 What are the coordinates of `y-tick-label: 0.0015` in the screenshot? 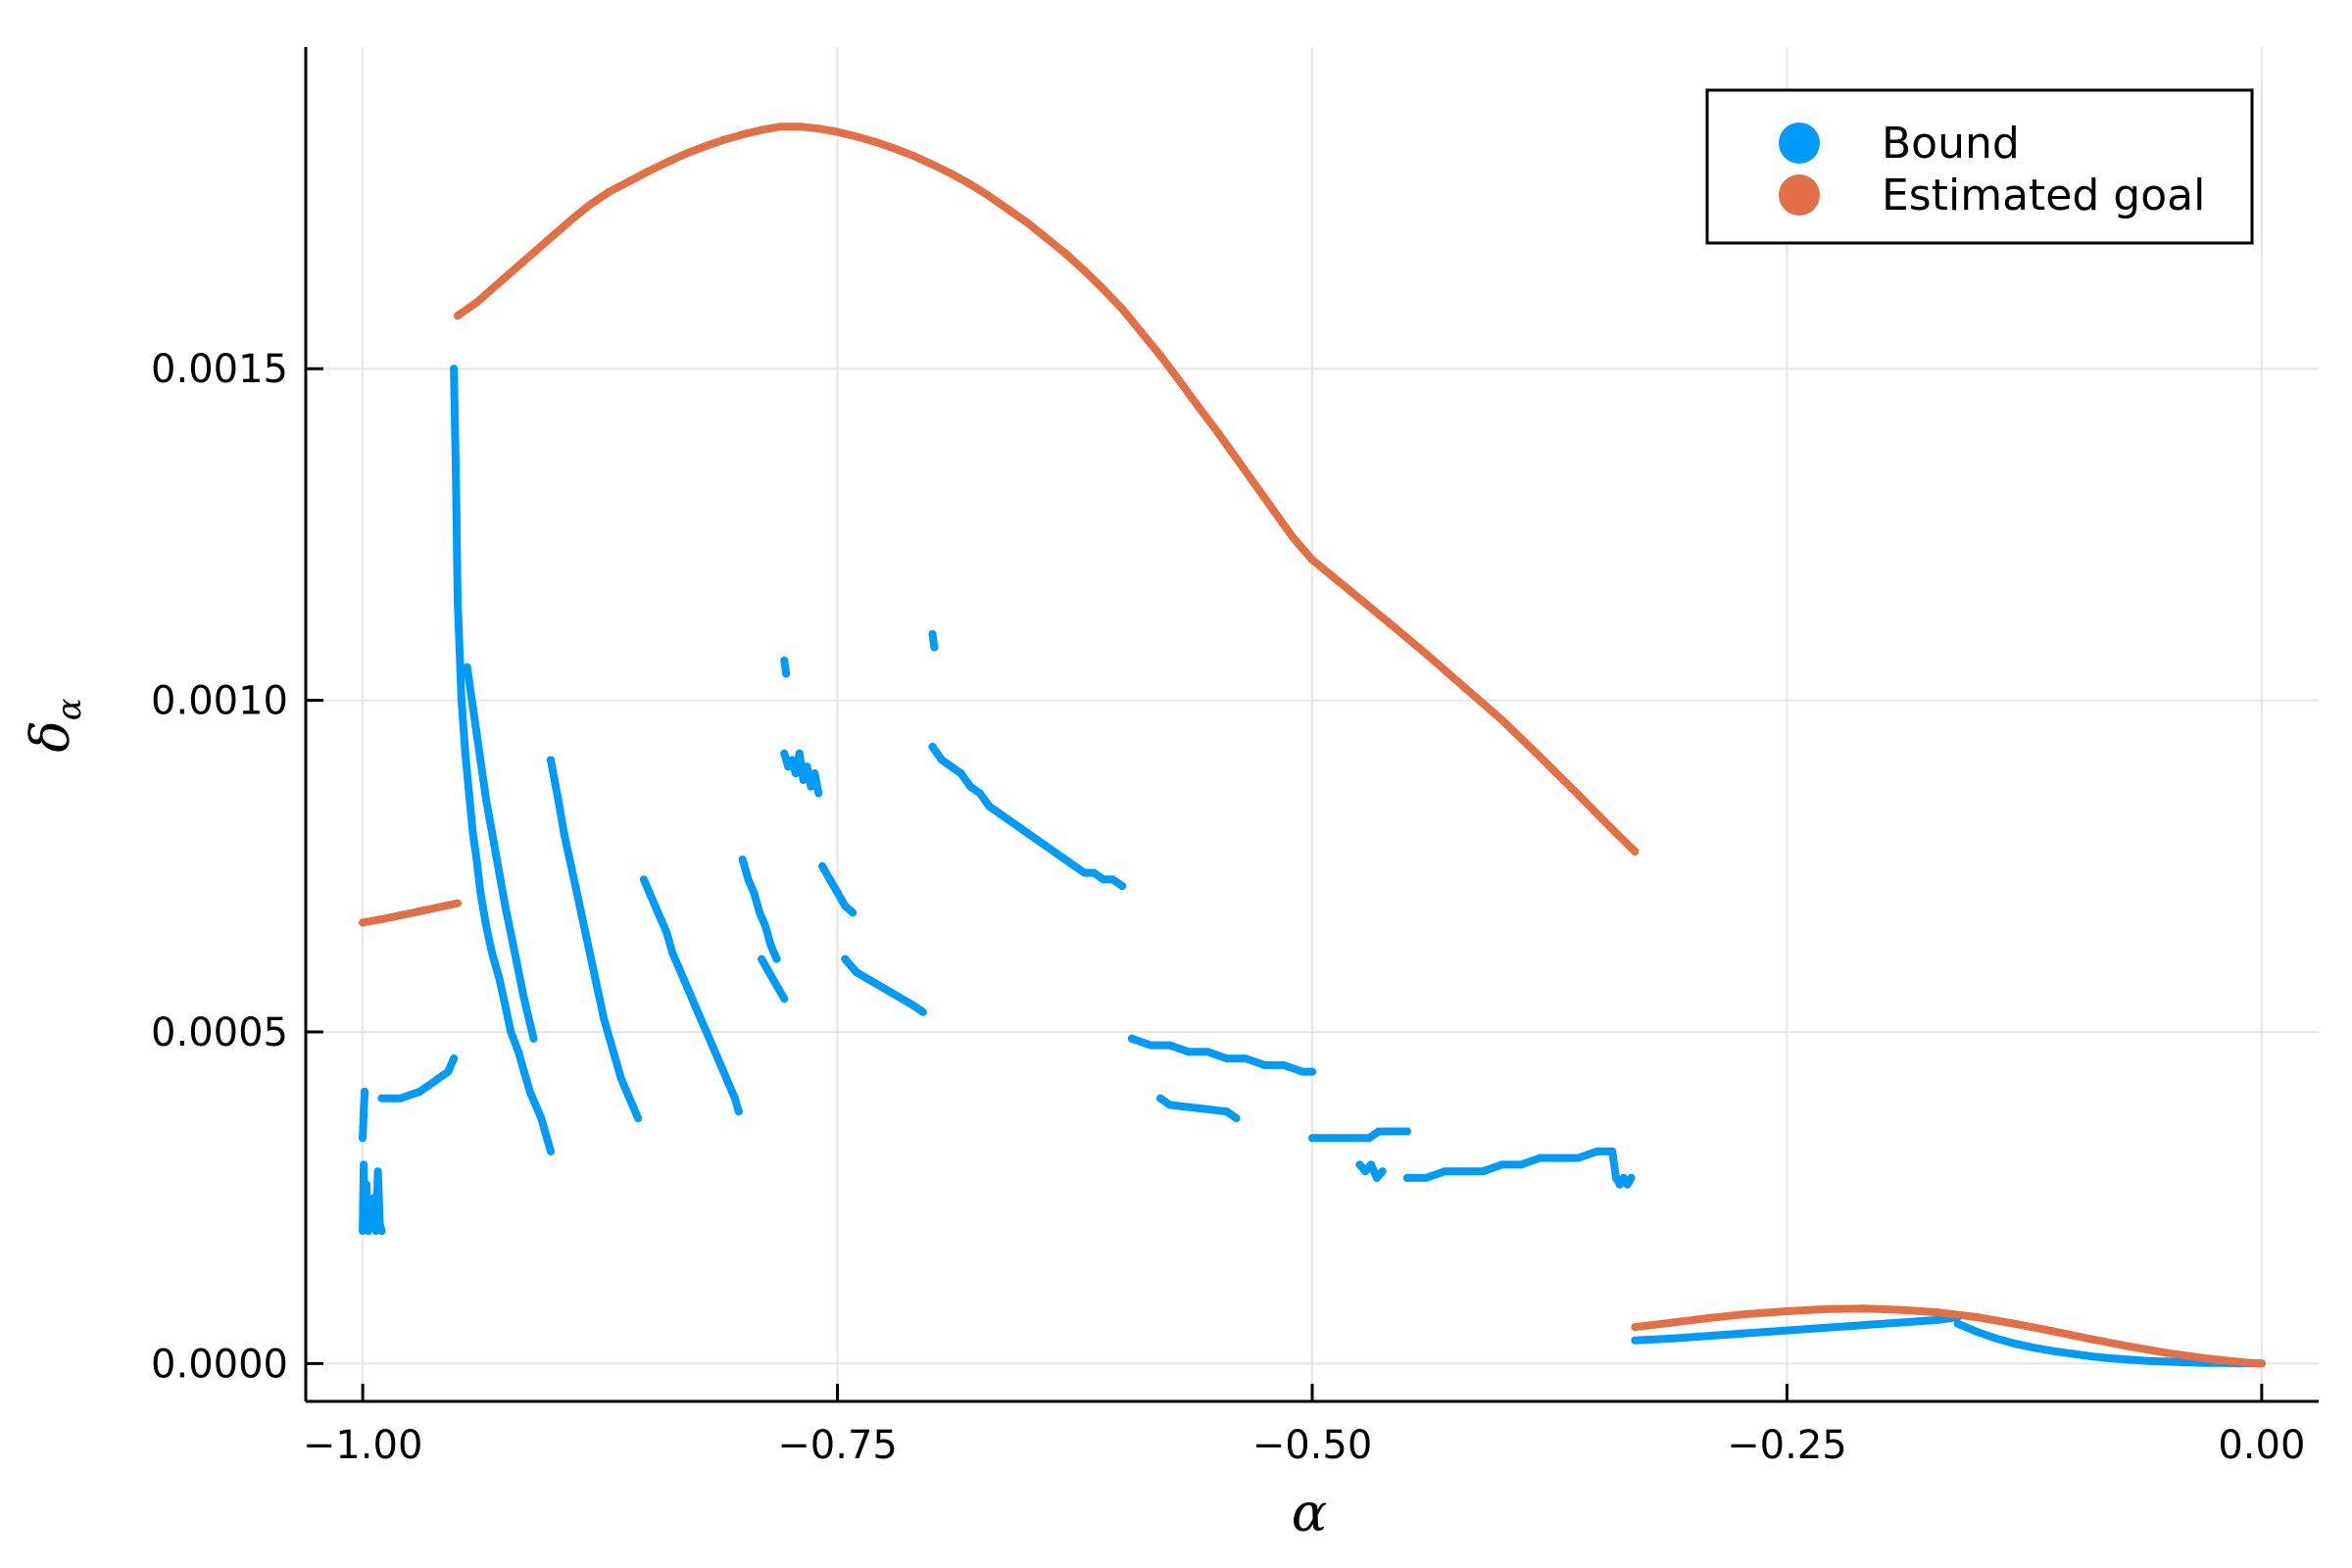 It's located at (219, 369).